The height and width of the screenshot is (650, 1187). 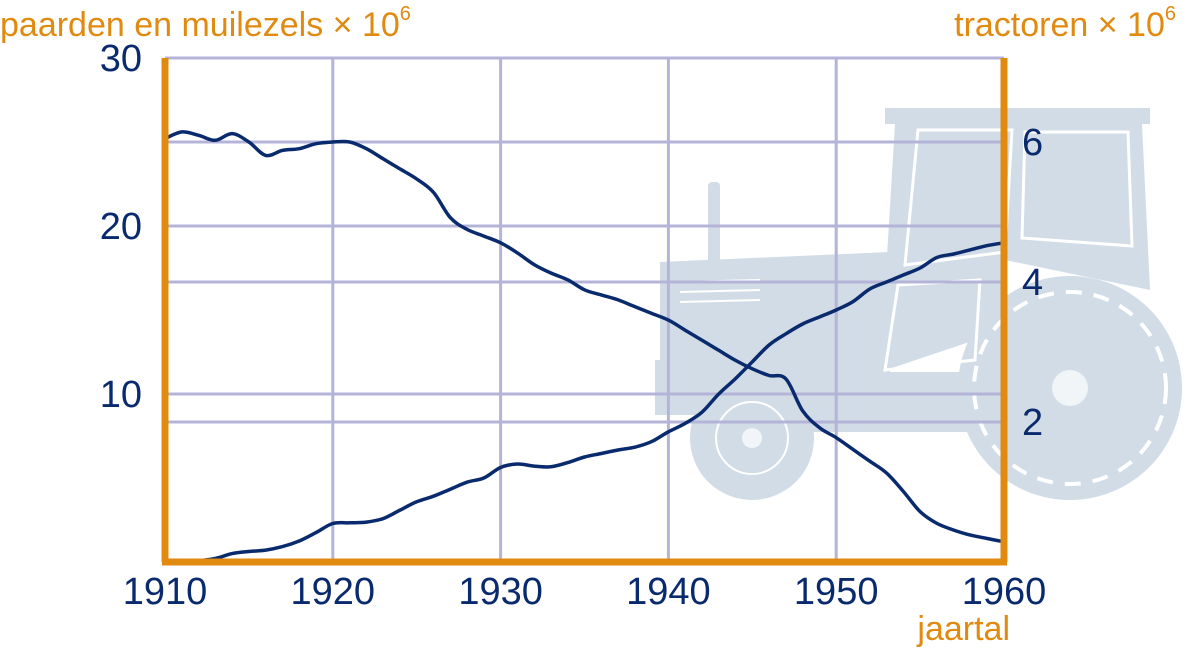 What do you see at coordinates (333, 592) in the screenshot?
I see `x-tick-label: 1920` at bounding box center [333, 592].